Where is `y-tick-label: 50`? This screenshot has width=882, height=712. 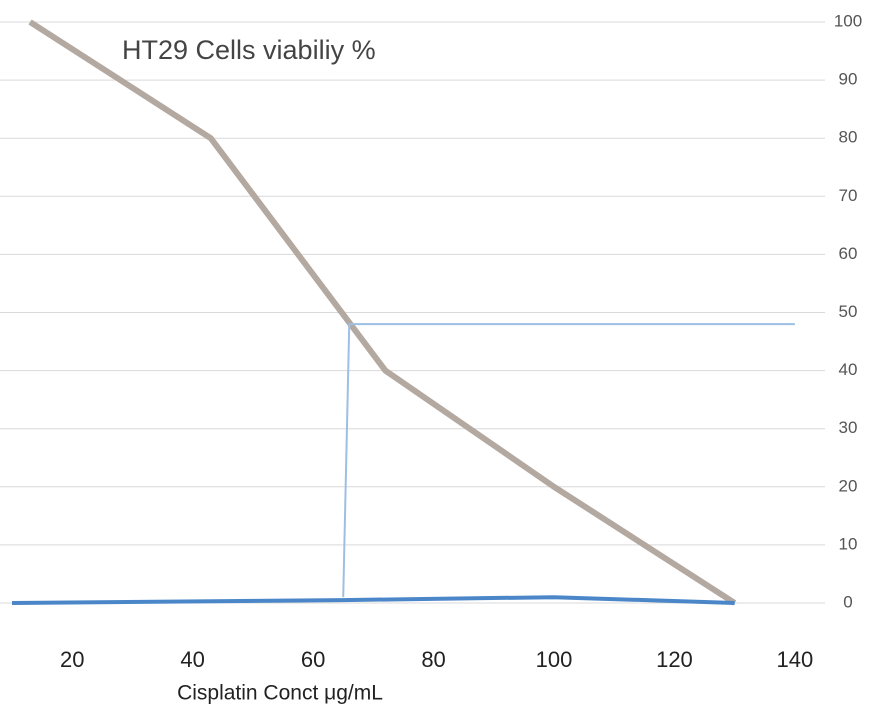 y-tick-label: 50 is located at coordinates (848, 311).